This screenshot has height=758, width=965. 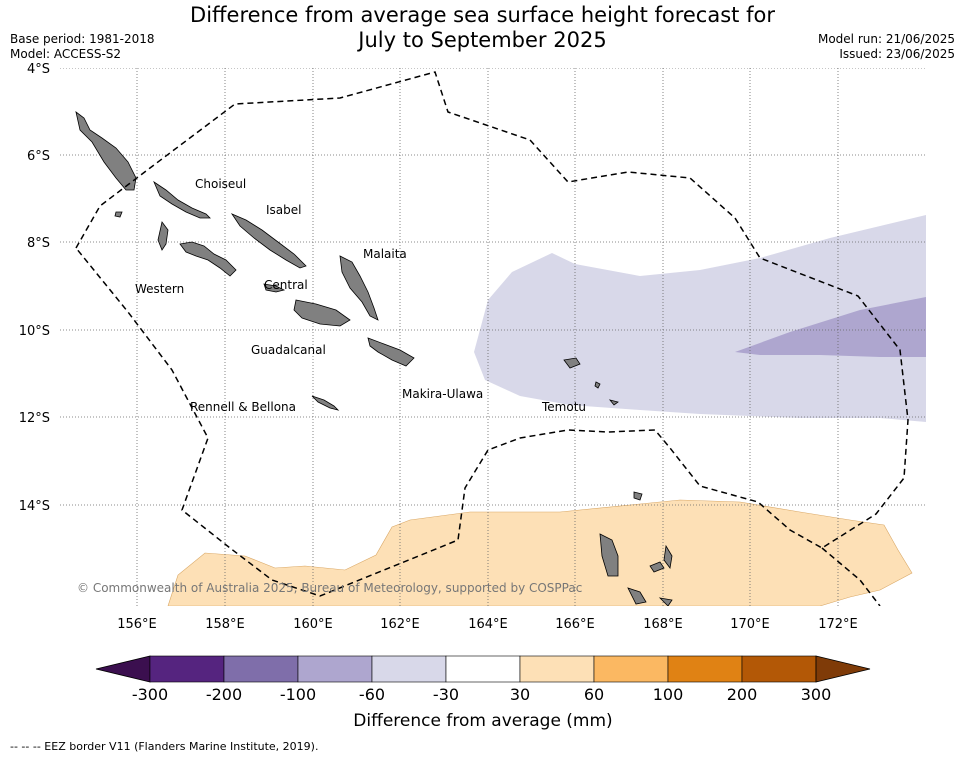 I want to click on label-western: Western, so click(x=159, y=289).